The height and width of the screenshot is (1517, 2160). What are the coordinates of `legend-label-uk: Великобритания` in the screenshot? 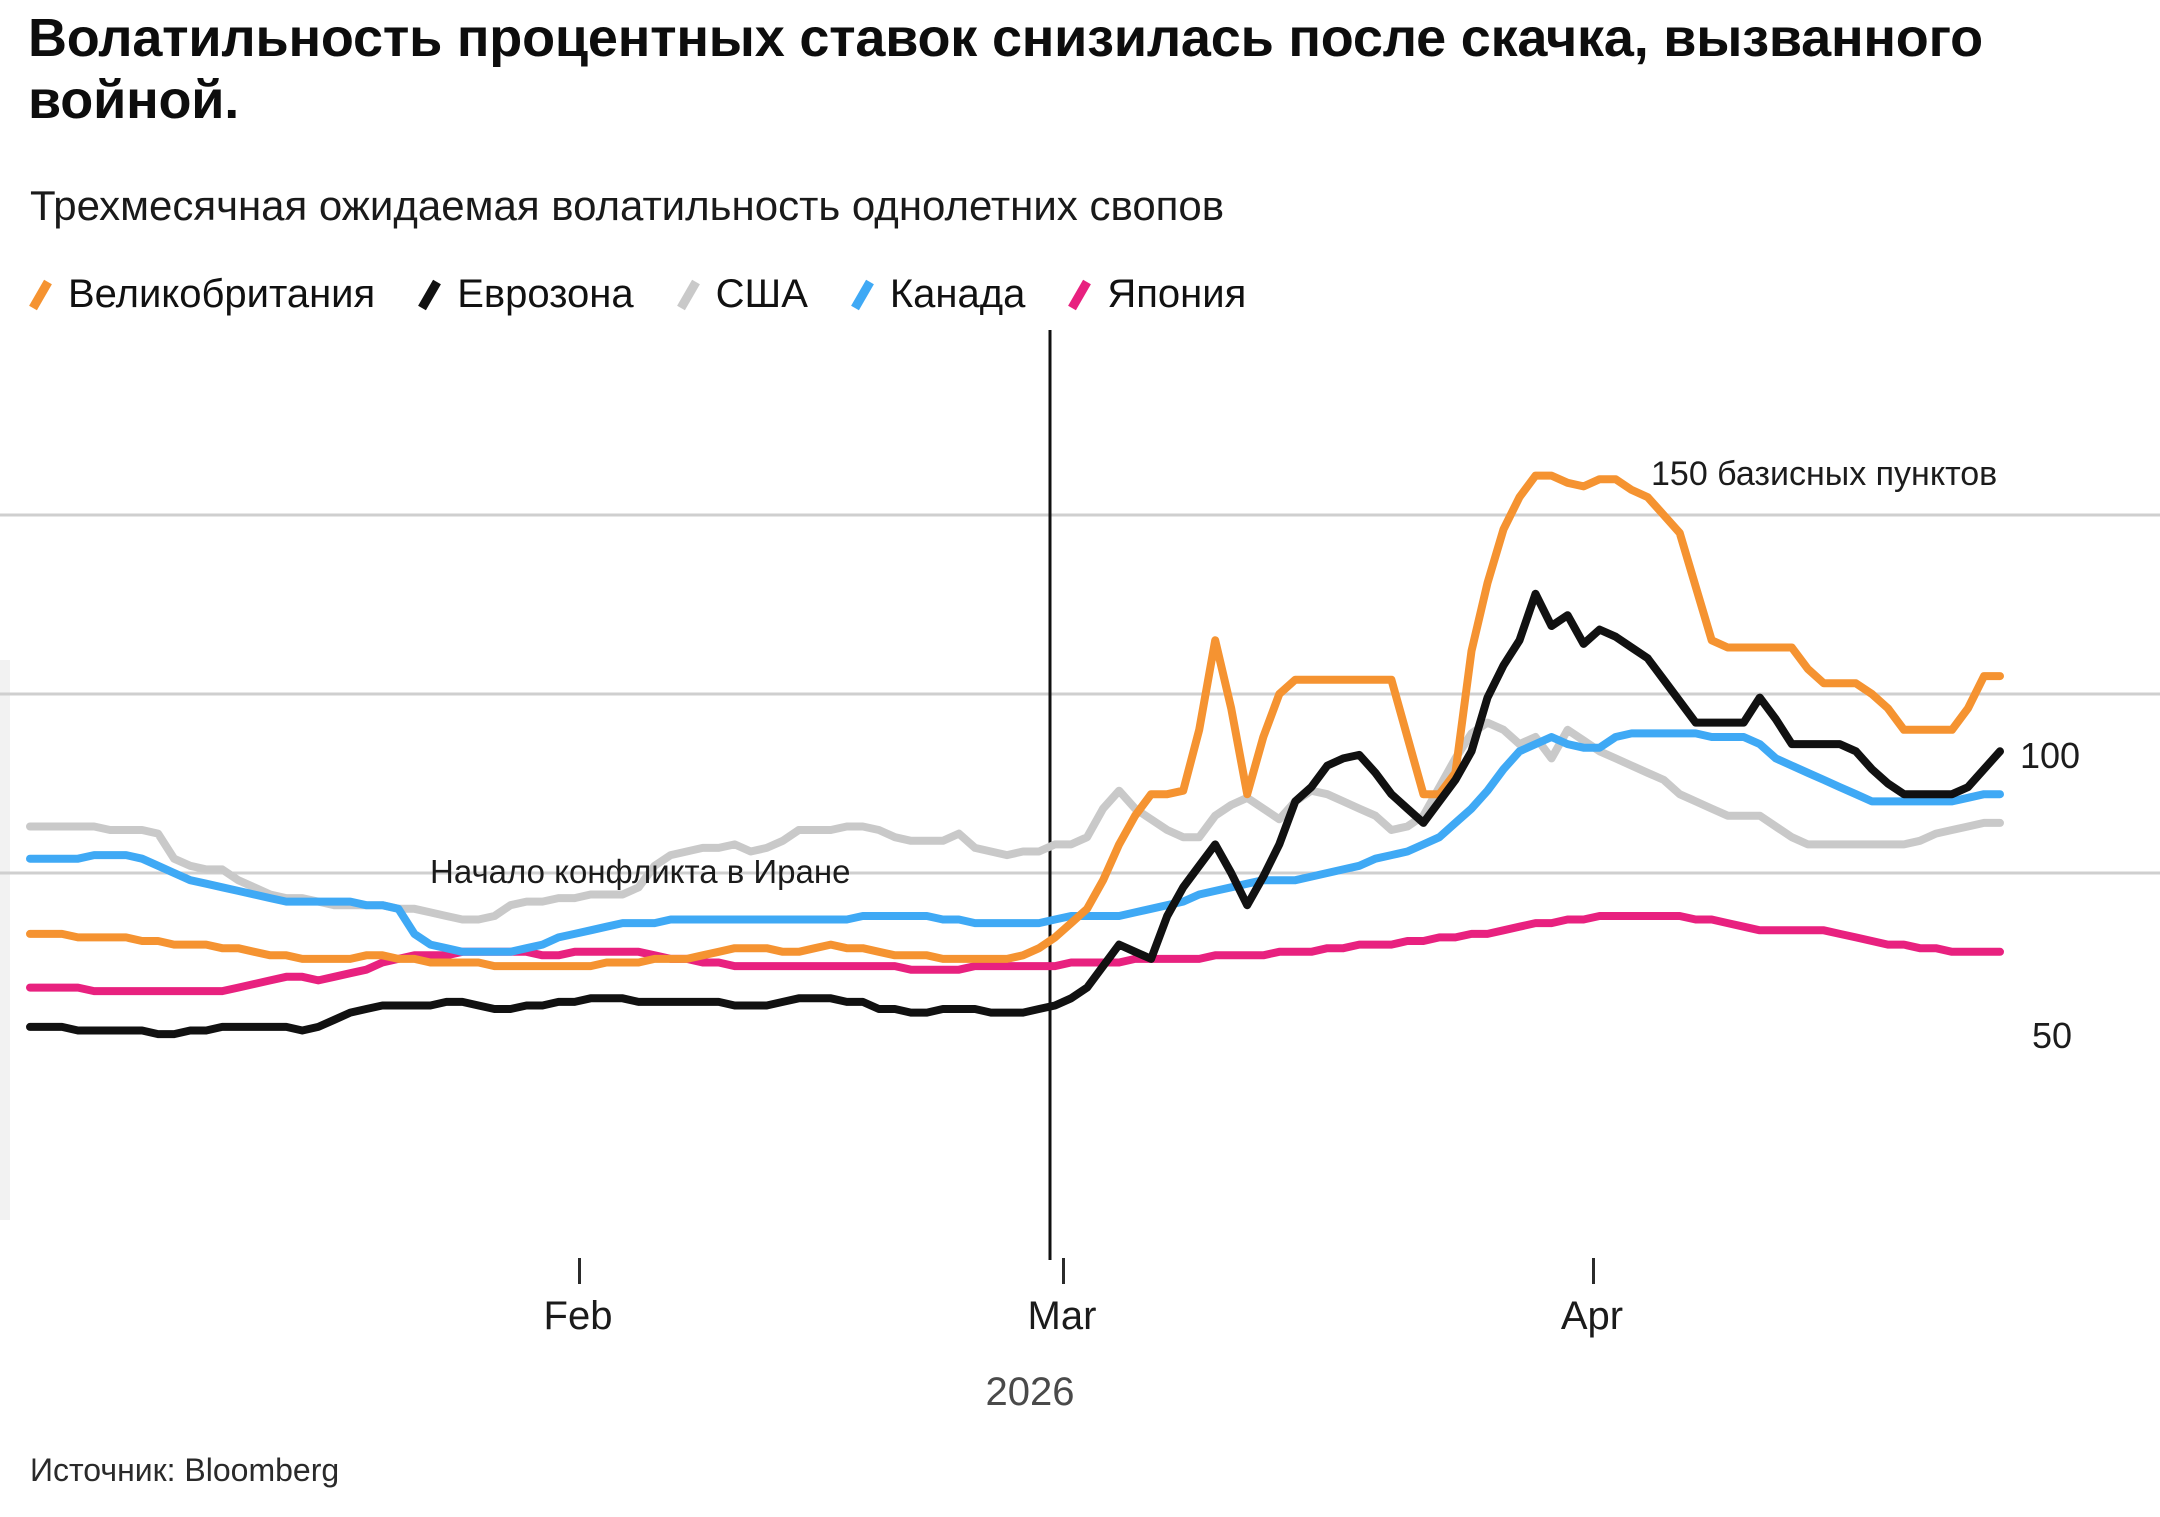 It's located at (222, 294).